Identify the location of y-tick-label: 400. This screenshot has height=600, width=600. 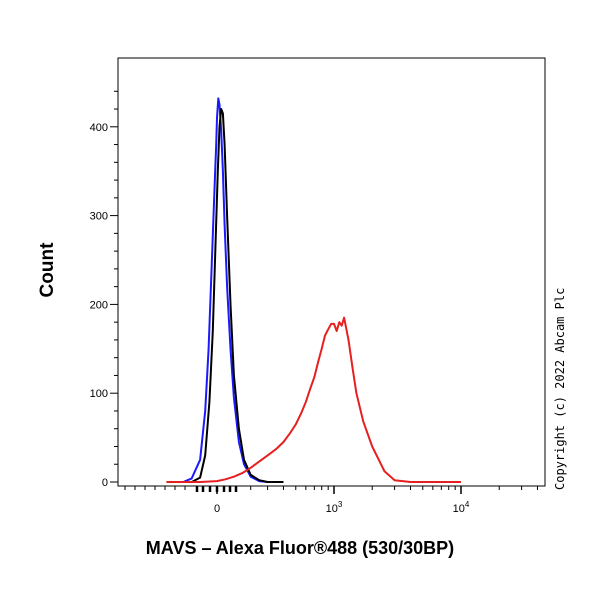
(99, 128).